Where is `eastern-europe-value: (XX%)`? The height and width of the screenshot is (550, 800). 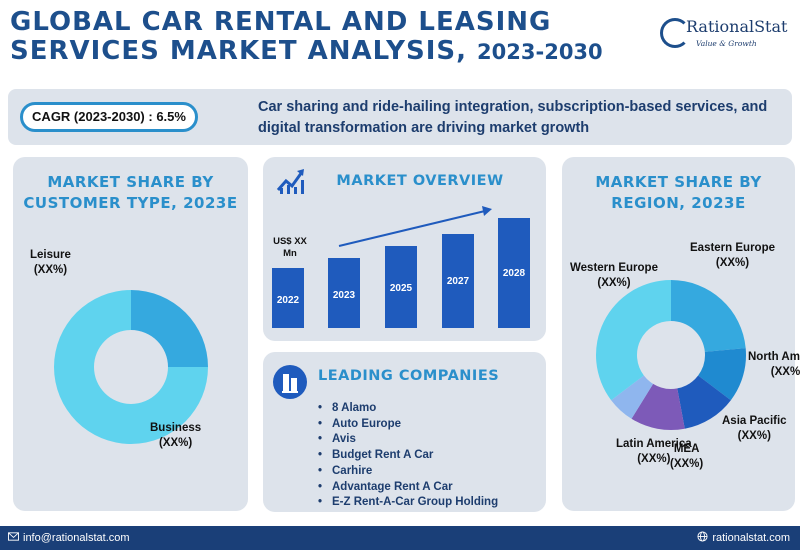 eastern-europe-value: (XX%) is located at coordinates (732, 263).